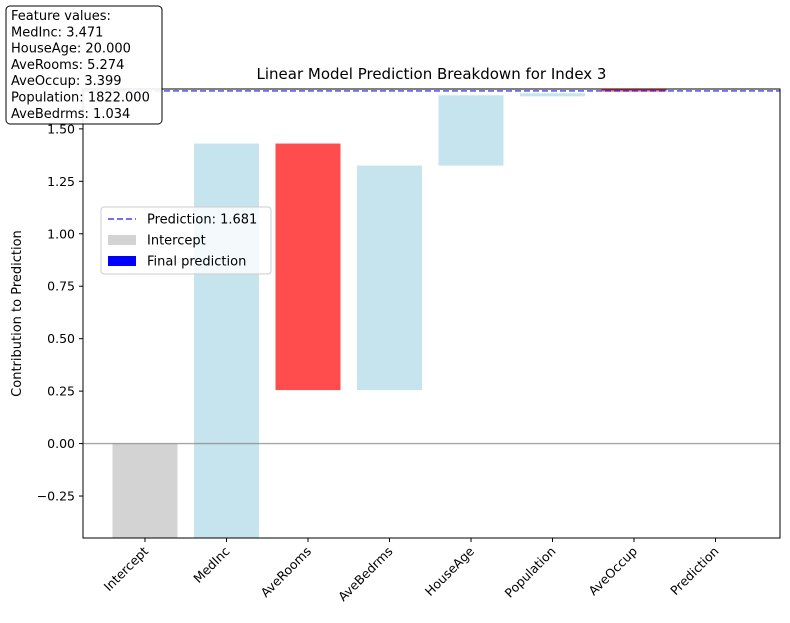  I want to click on info-line: AveRooms: 5.274, so click(67, 65).